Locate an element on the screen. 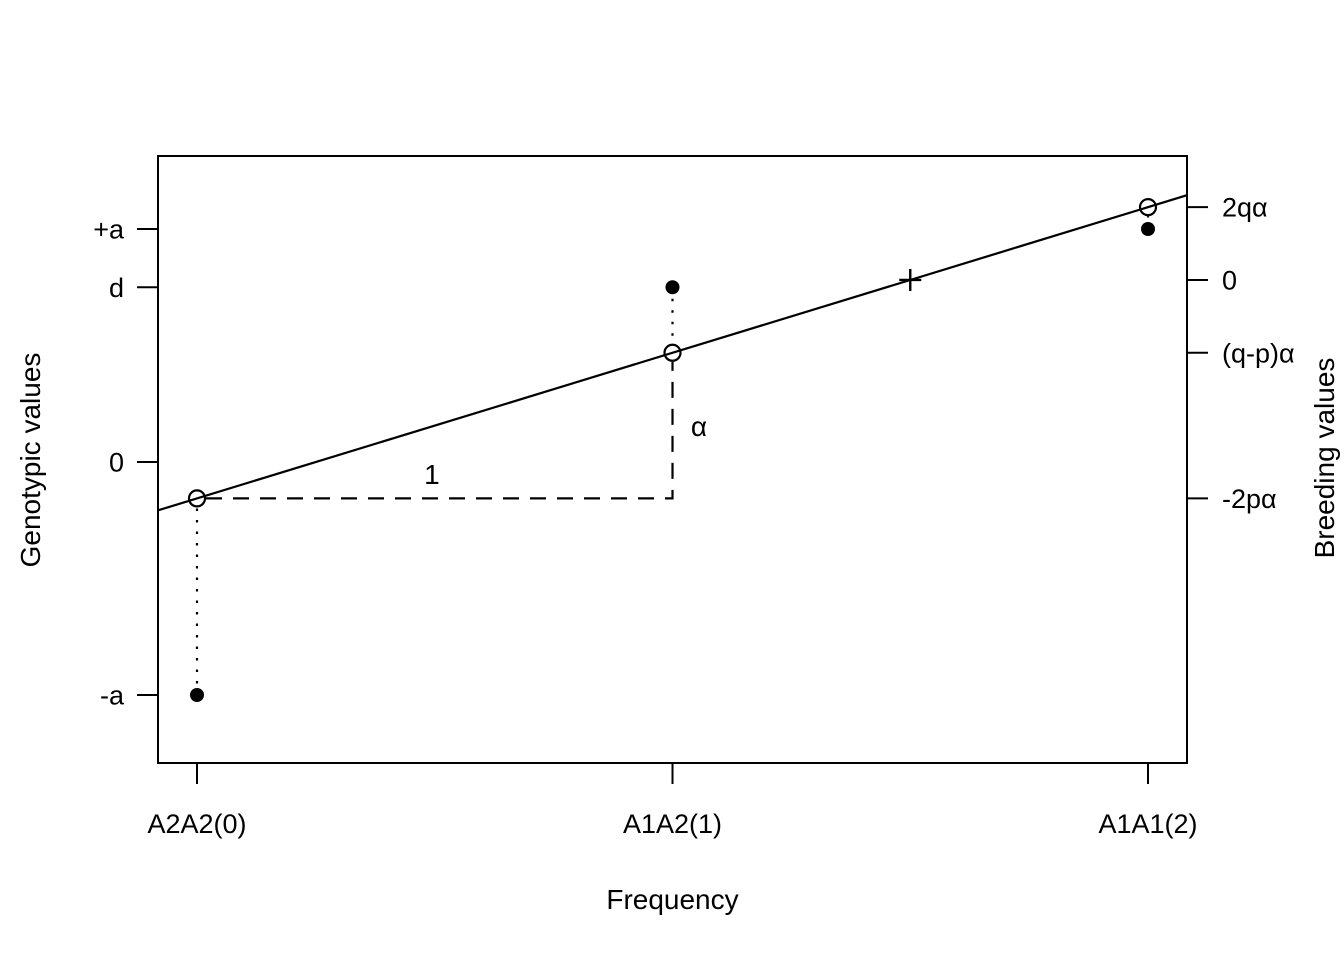 The width and height of the screenshot is (1344, 960). y-axis-left-tick-label: 0 is located at coordinates (116, 463).